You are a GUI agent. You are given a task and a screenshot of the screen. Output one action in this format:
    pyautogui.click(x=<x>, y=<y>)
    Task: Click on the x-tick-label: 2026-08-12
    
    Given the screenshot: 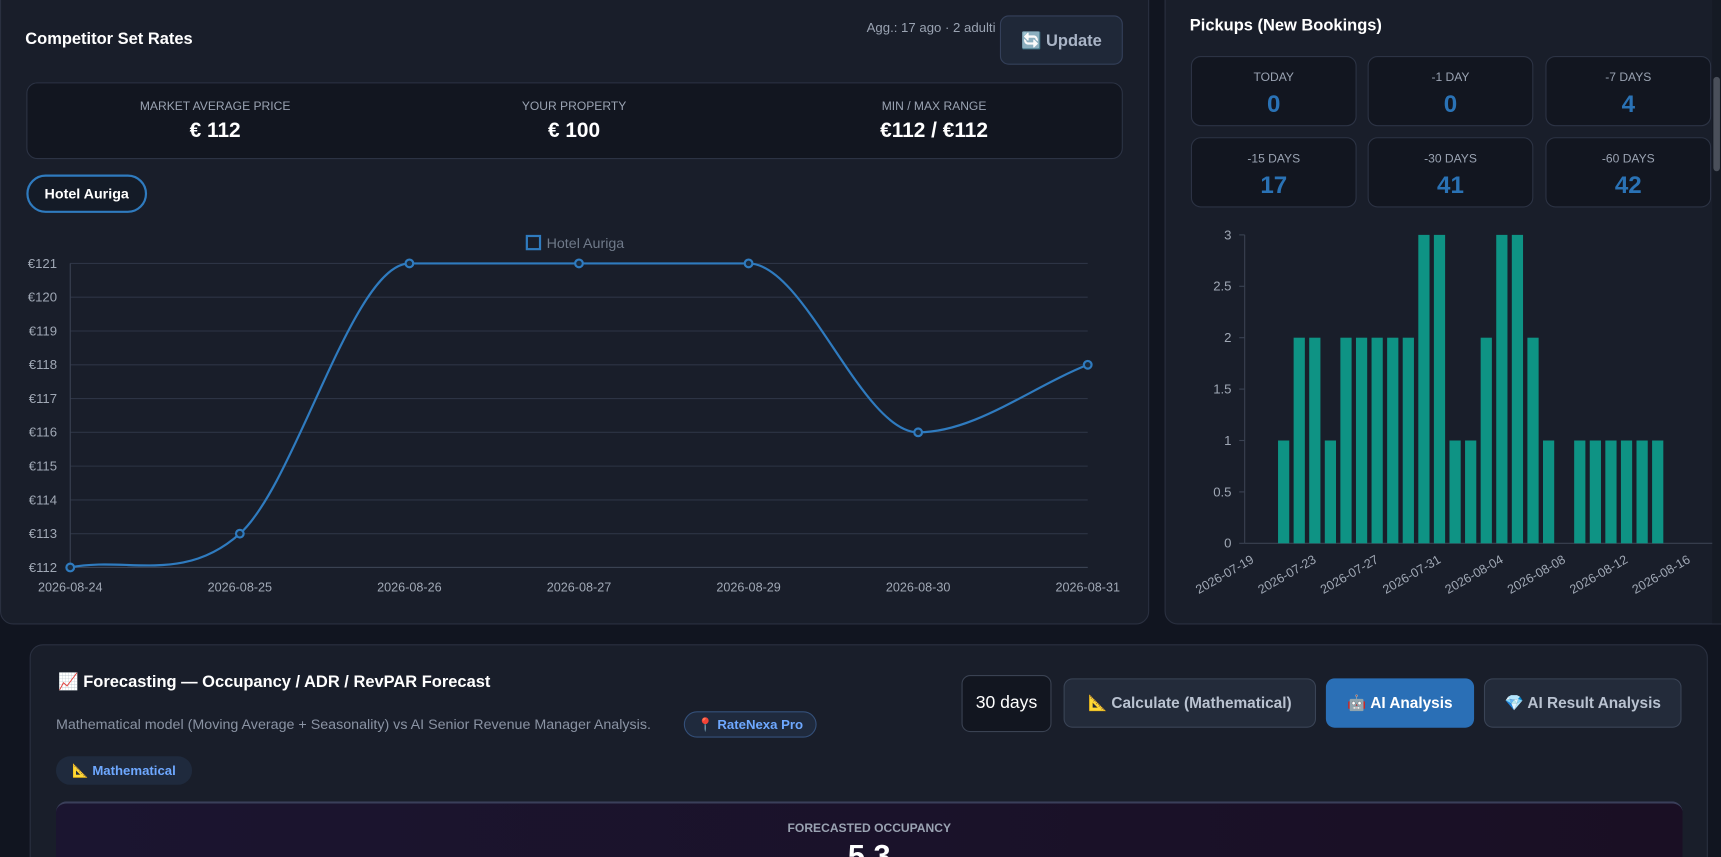 What is the action you would take?
    pyautogui.click(x=1598, y=574)
    